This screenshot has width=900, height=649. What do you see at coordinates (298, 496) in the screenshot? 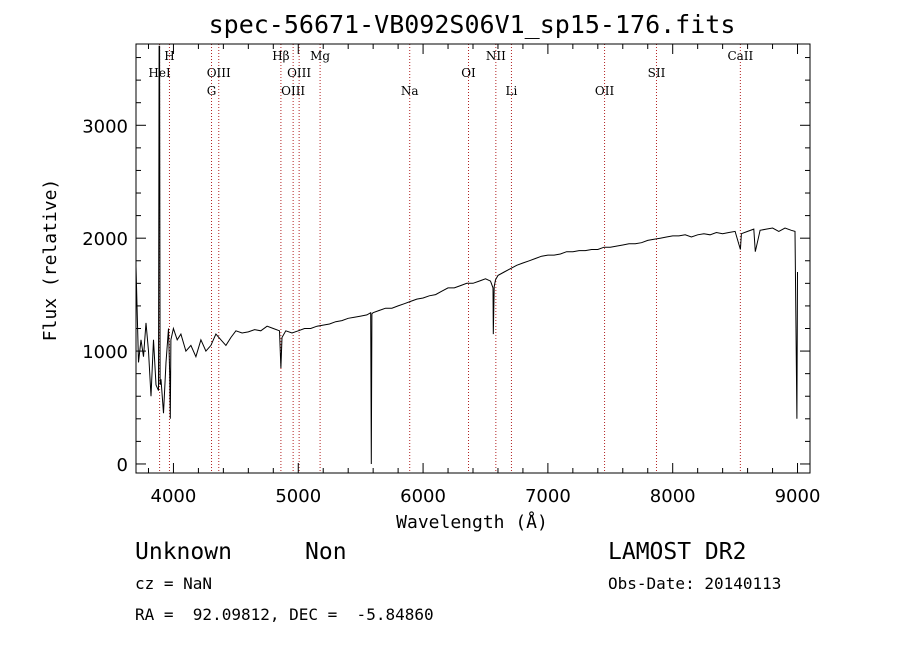
I see `x-tick-label-1: 5000` at bounding box center [298, 496].